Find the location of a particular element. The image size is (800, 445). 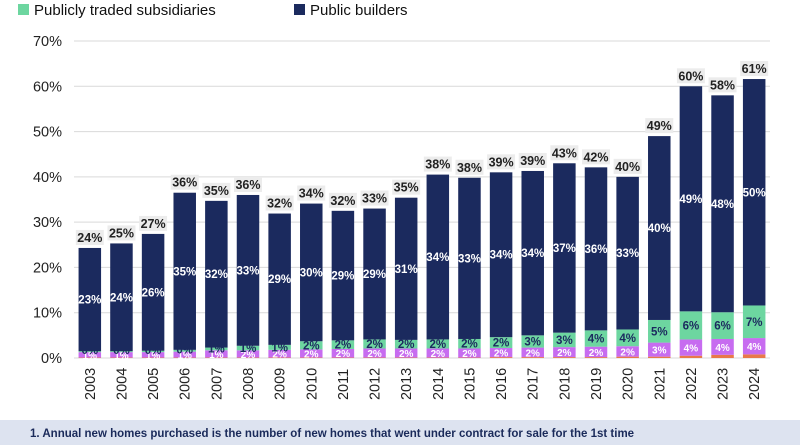

total-label: 40% is located at coordinates (627, 167).